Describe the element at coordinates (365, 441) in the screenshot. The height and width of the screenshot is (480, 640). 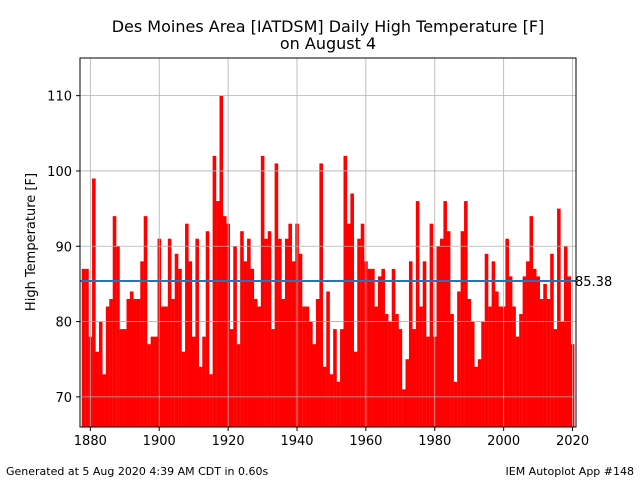
I see `x-tick-label: 1960` at that location.